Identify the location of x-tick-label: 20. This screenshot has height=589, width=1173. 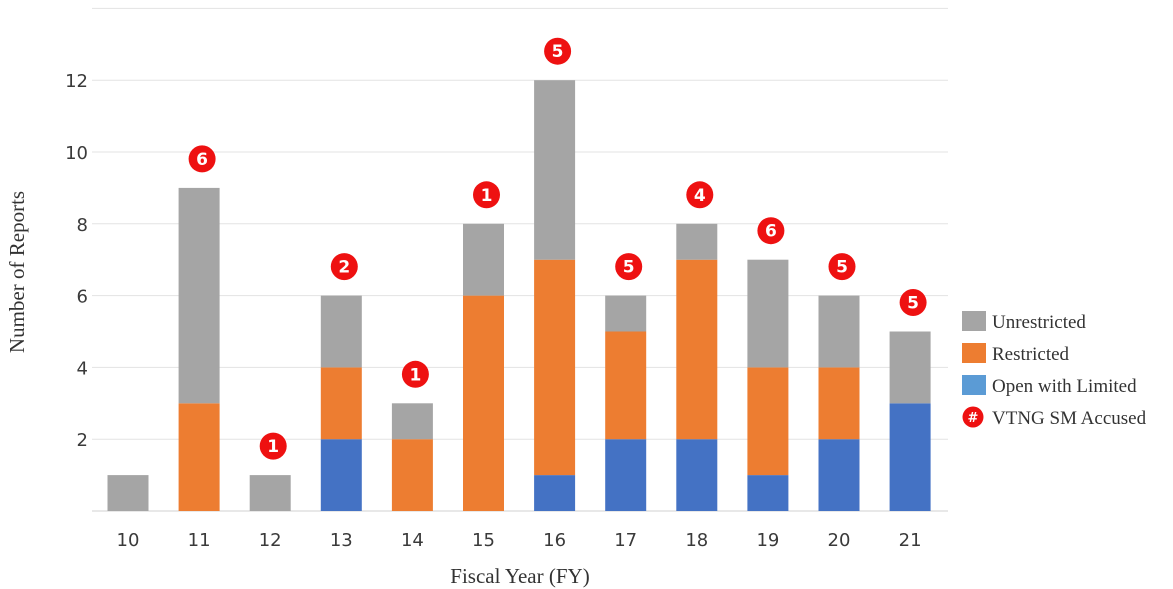
(839, 540).